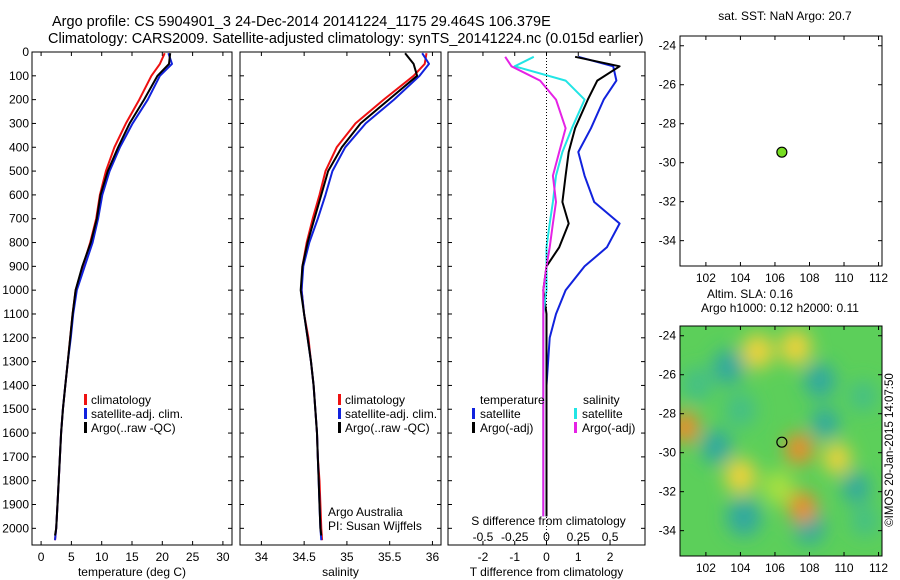 This screenshot has height=580, width=900. Describe the element at coordinates (19, 243) in the screenshot. I see `y-tick-label: 800` at that location.